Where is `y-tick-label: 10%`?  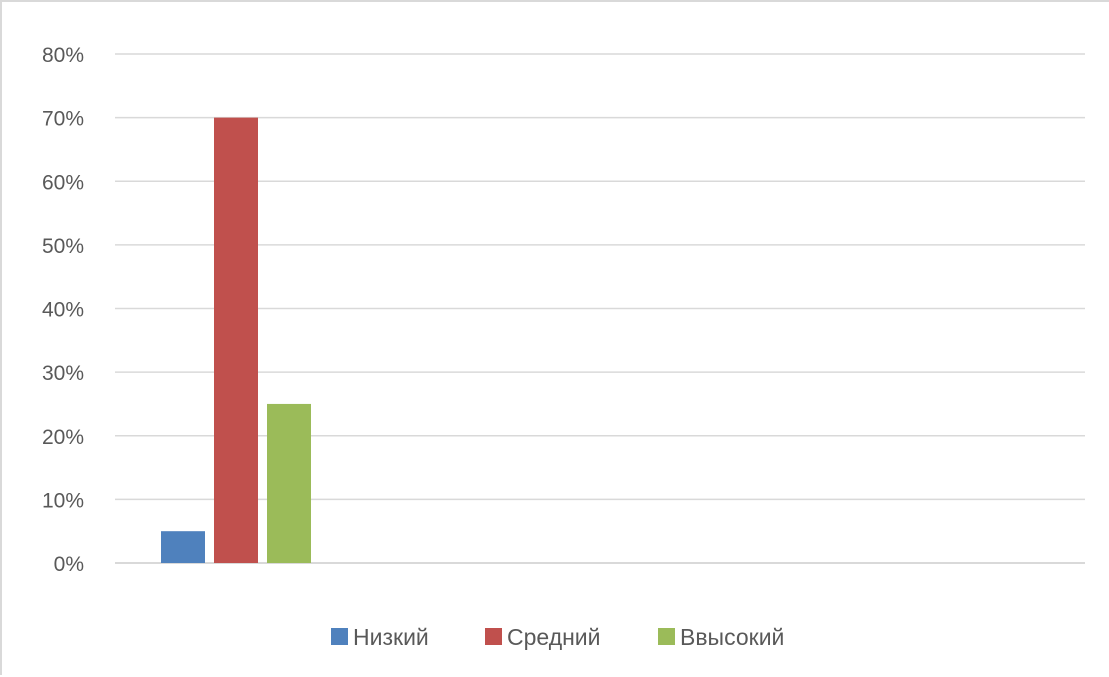
y-tick-label: 10% is located at coordinates (63, 500).